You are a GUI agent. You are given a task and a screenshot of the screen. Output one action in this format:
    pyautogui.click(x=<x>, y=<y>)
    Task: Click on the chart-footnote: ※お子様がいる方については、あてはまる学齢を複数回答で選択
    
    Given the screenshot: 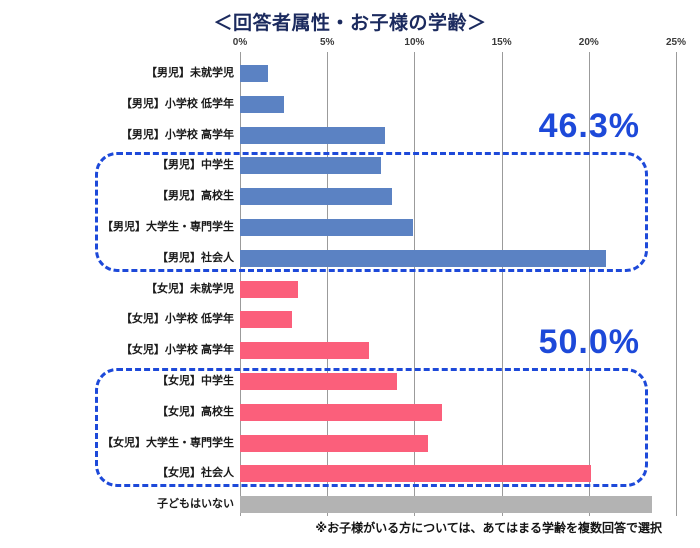 What is the action you would take?
    pyautogui.click(x=488, y=528)
    